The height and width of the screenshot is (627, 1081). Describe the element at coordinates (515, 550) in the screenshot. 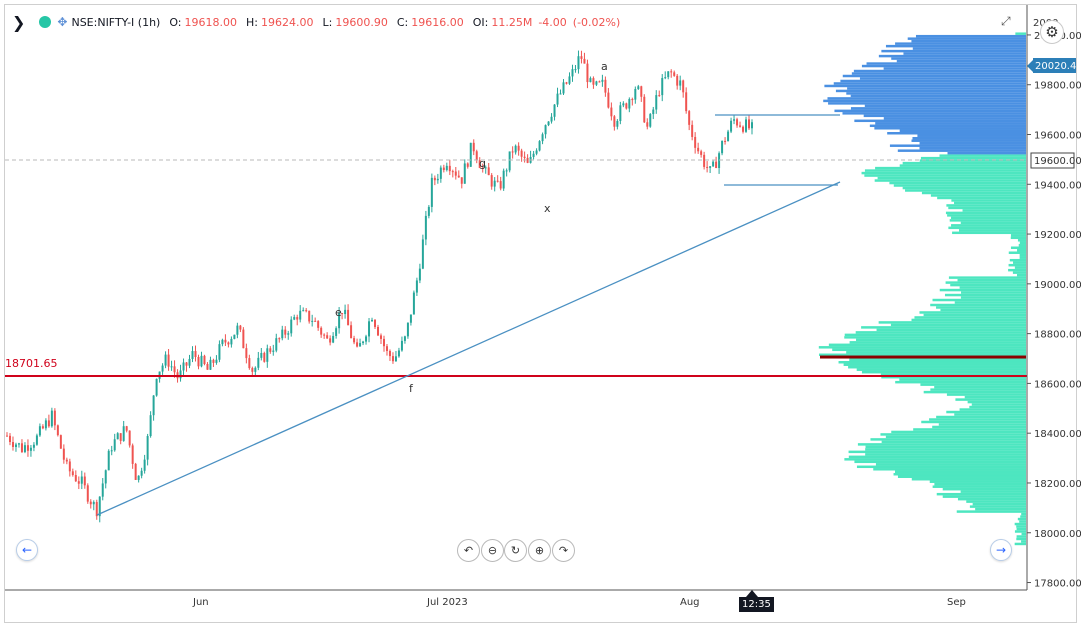

I see `reset-icon: ↻` at that location.